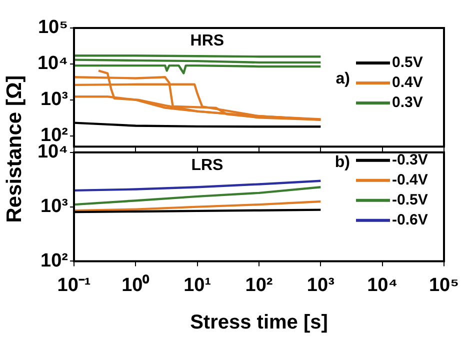  I want to click on x-tick-label: 10⁰, so click(136, 285).